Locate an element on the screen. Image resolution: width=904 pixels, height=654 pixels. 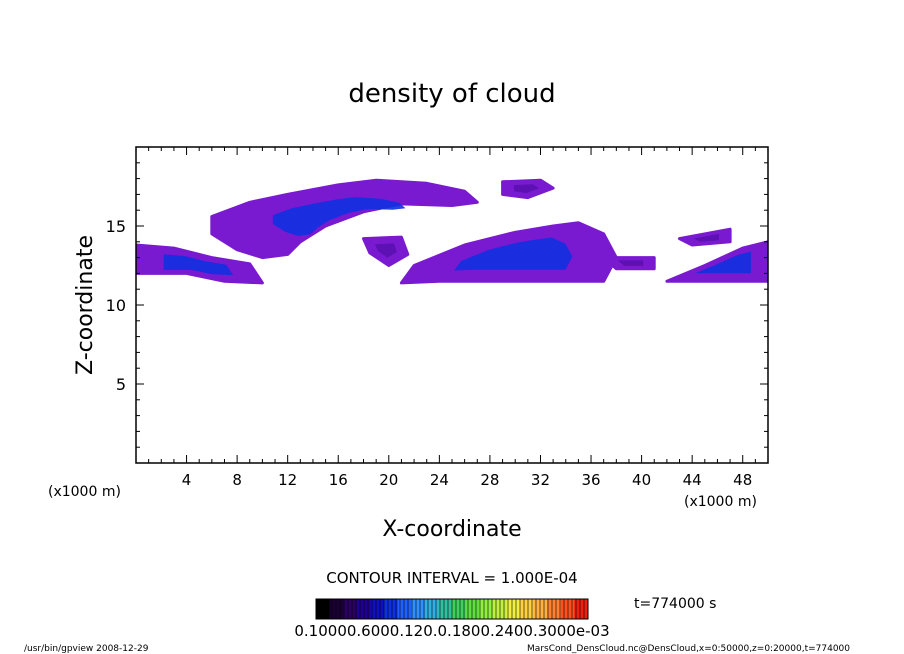
x-tick-label-32: 32 is located at coordinates (540, 480).